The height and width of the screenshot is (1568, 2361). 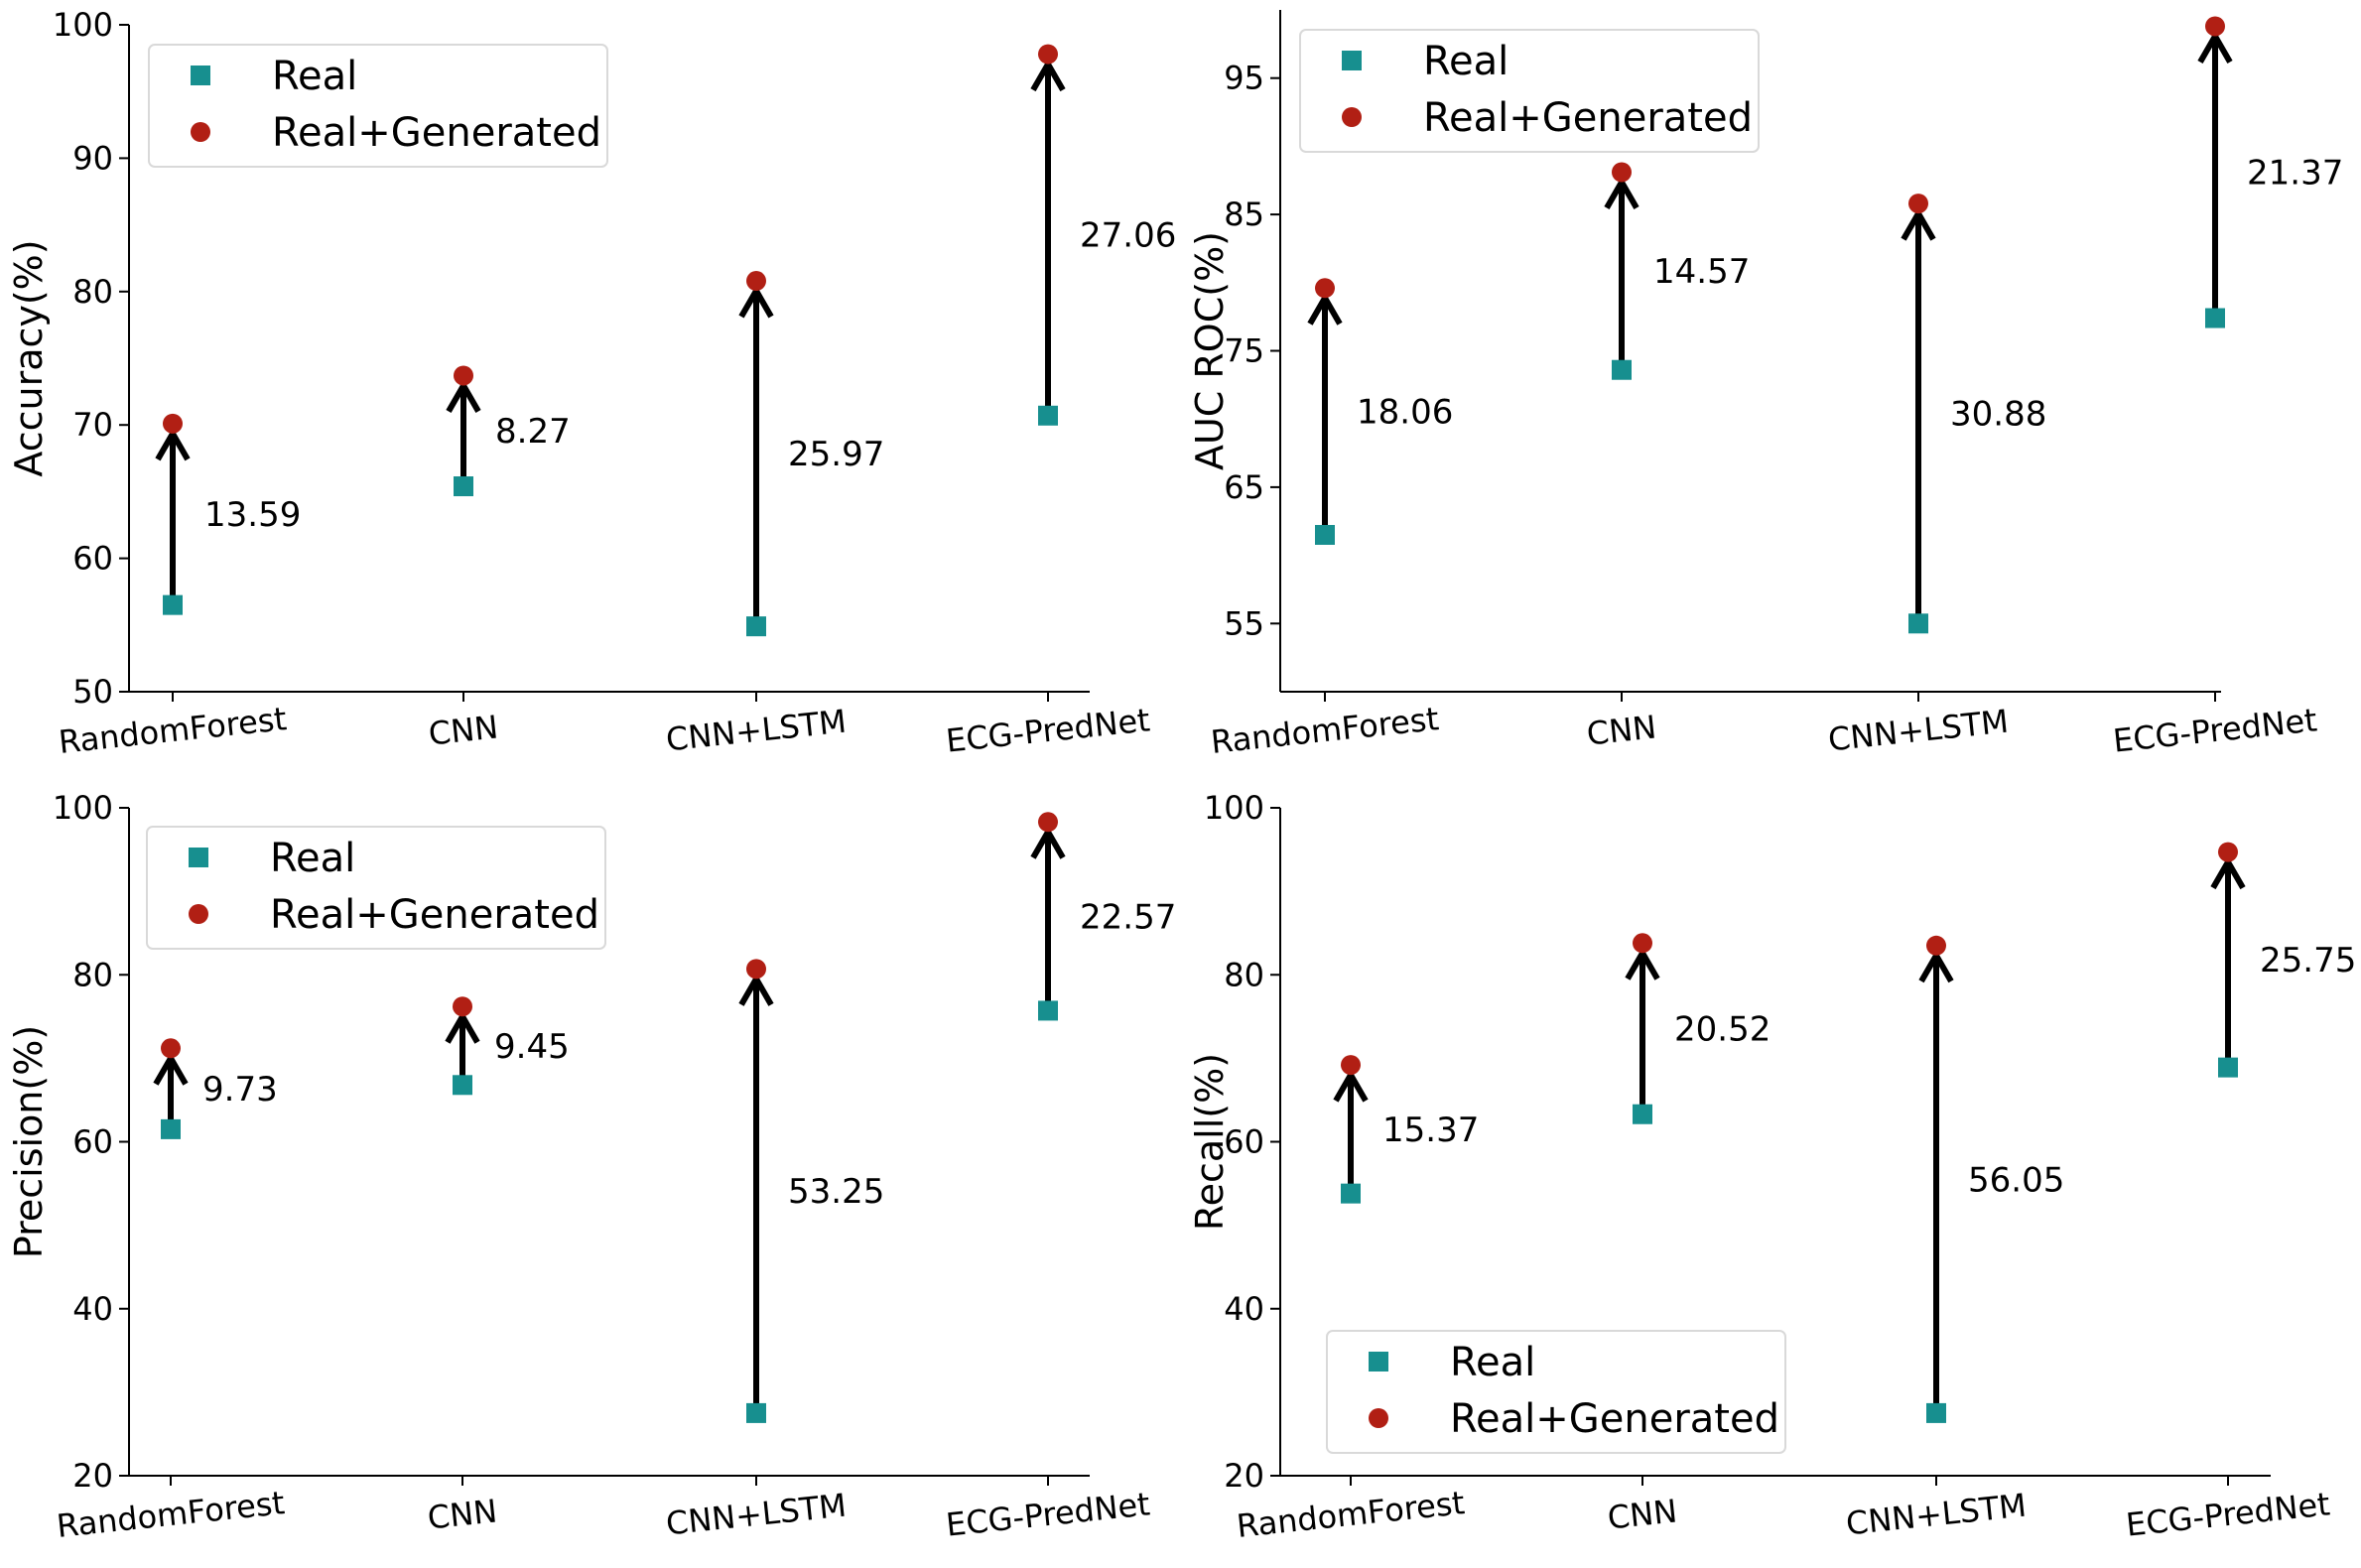 What do you see at coordinates (1210, 1142) in the screenshot?
I see `y-axis-label: Recall(%)` at bounding box center [1210, 1142].